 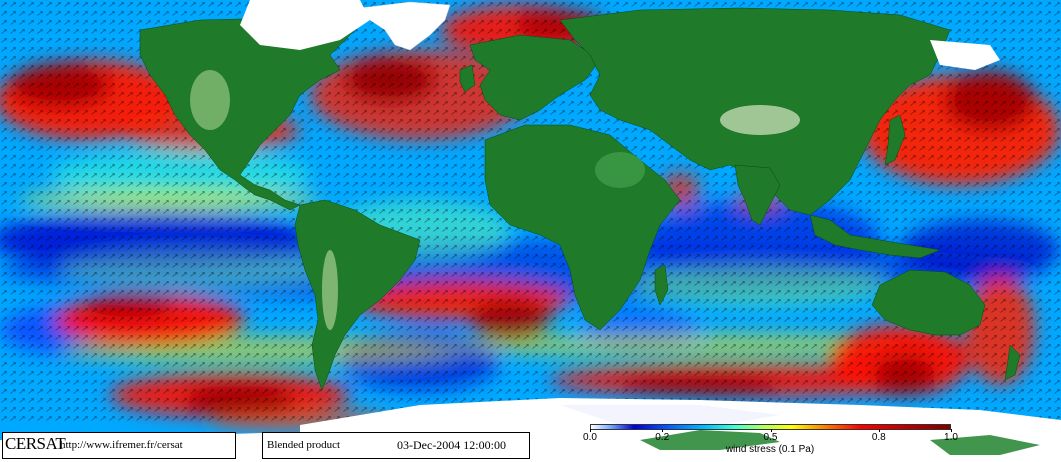 I want to click on timestamp: 03-Dec-2004 12:00:00, so click(x=451, y=445).